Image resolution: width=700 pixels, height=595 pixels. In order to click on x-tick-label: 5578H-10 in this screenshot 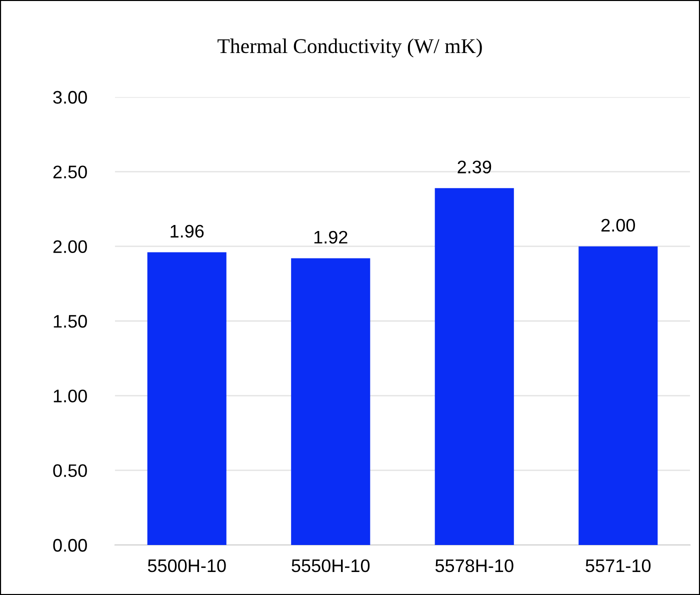, I will do `click(474, 565)`.